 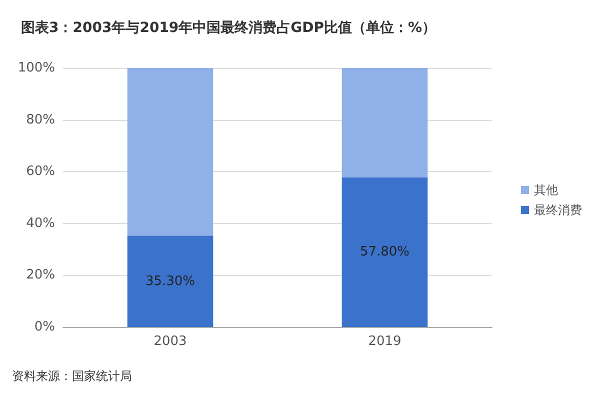 What do you see at coordinates (228, 28) in the screenshot?
I see `chart-title: 图表3：2003年与2019年中国最终消费占GDP比值（单位：%）` at bounding box center [228, 28].